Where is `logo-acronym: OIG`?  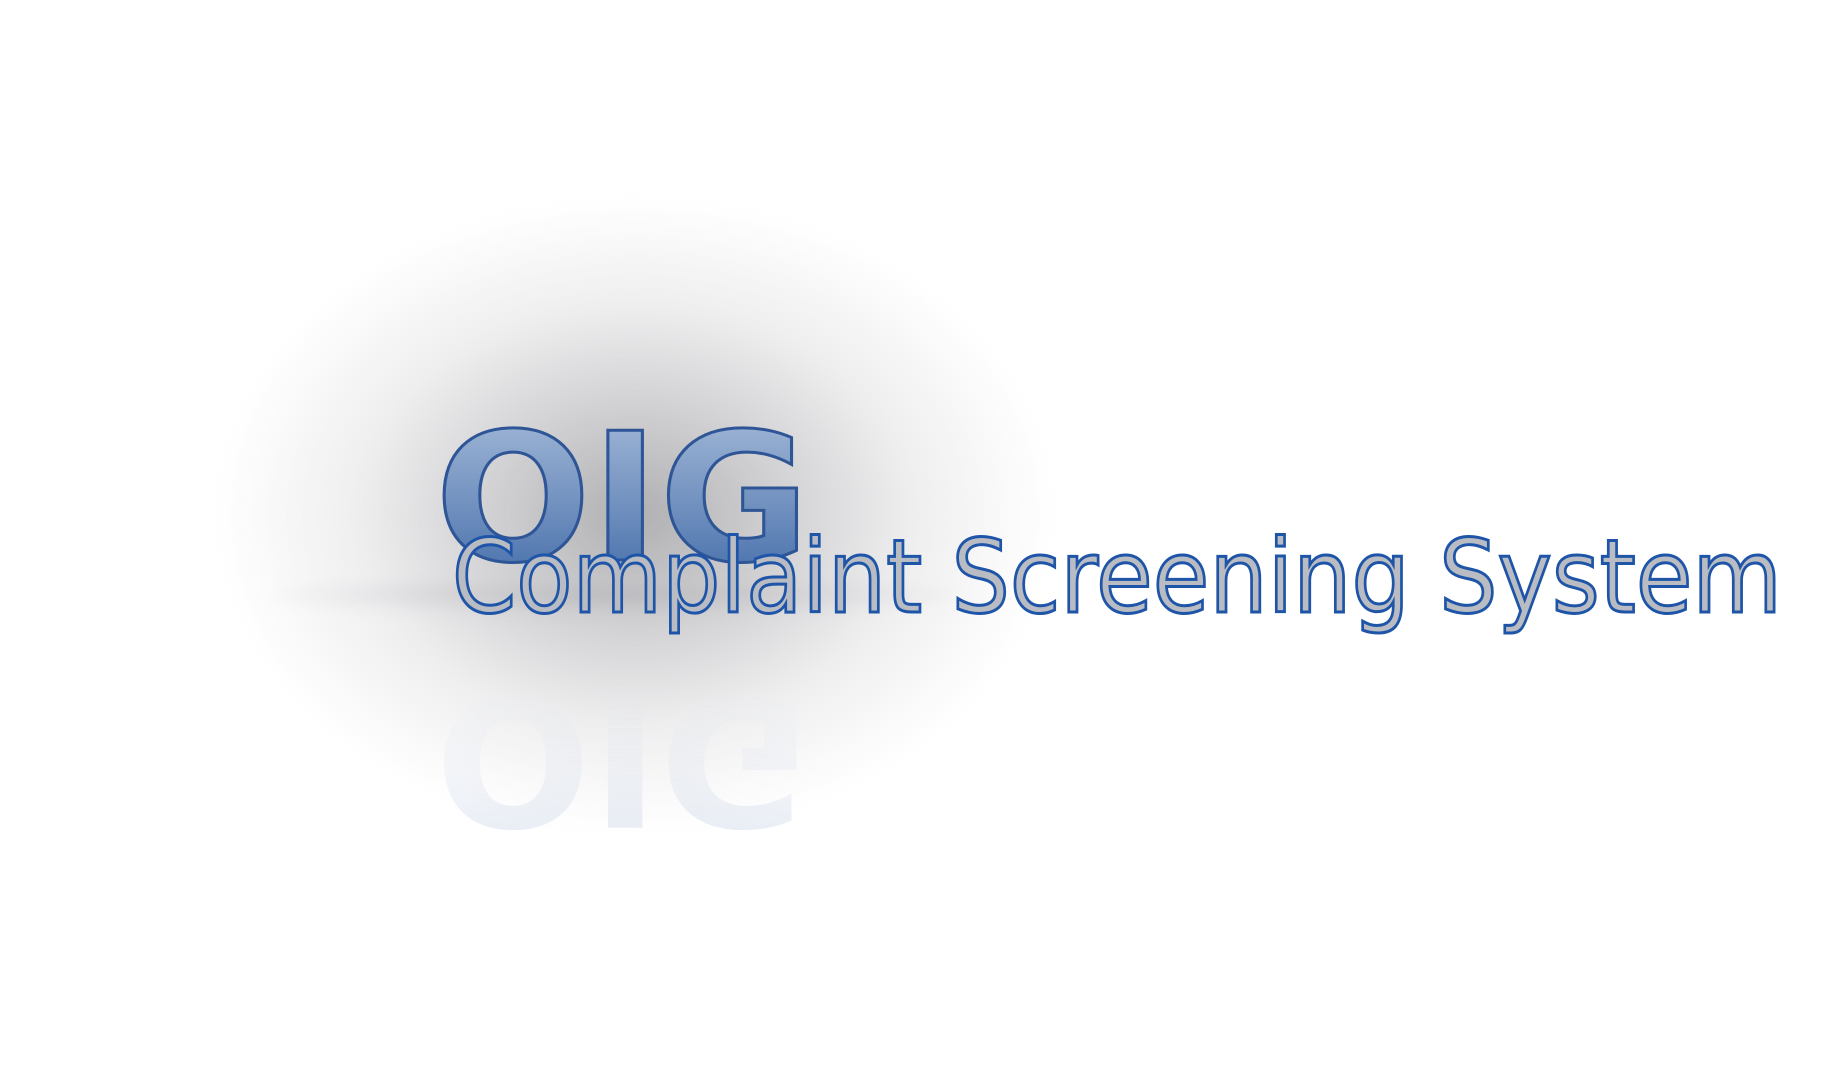
logo-acronym: OIG is located at coordinates (622, 498).